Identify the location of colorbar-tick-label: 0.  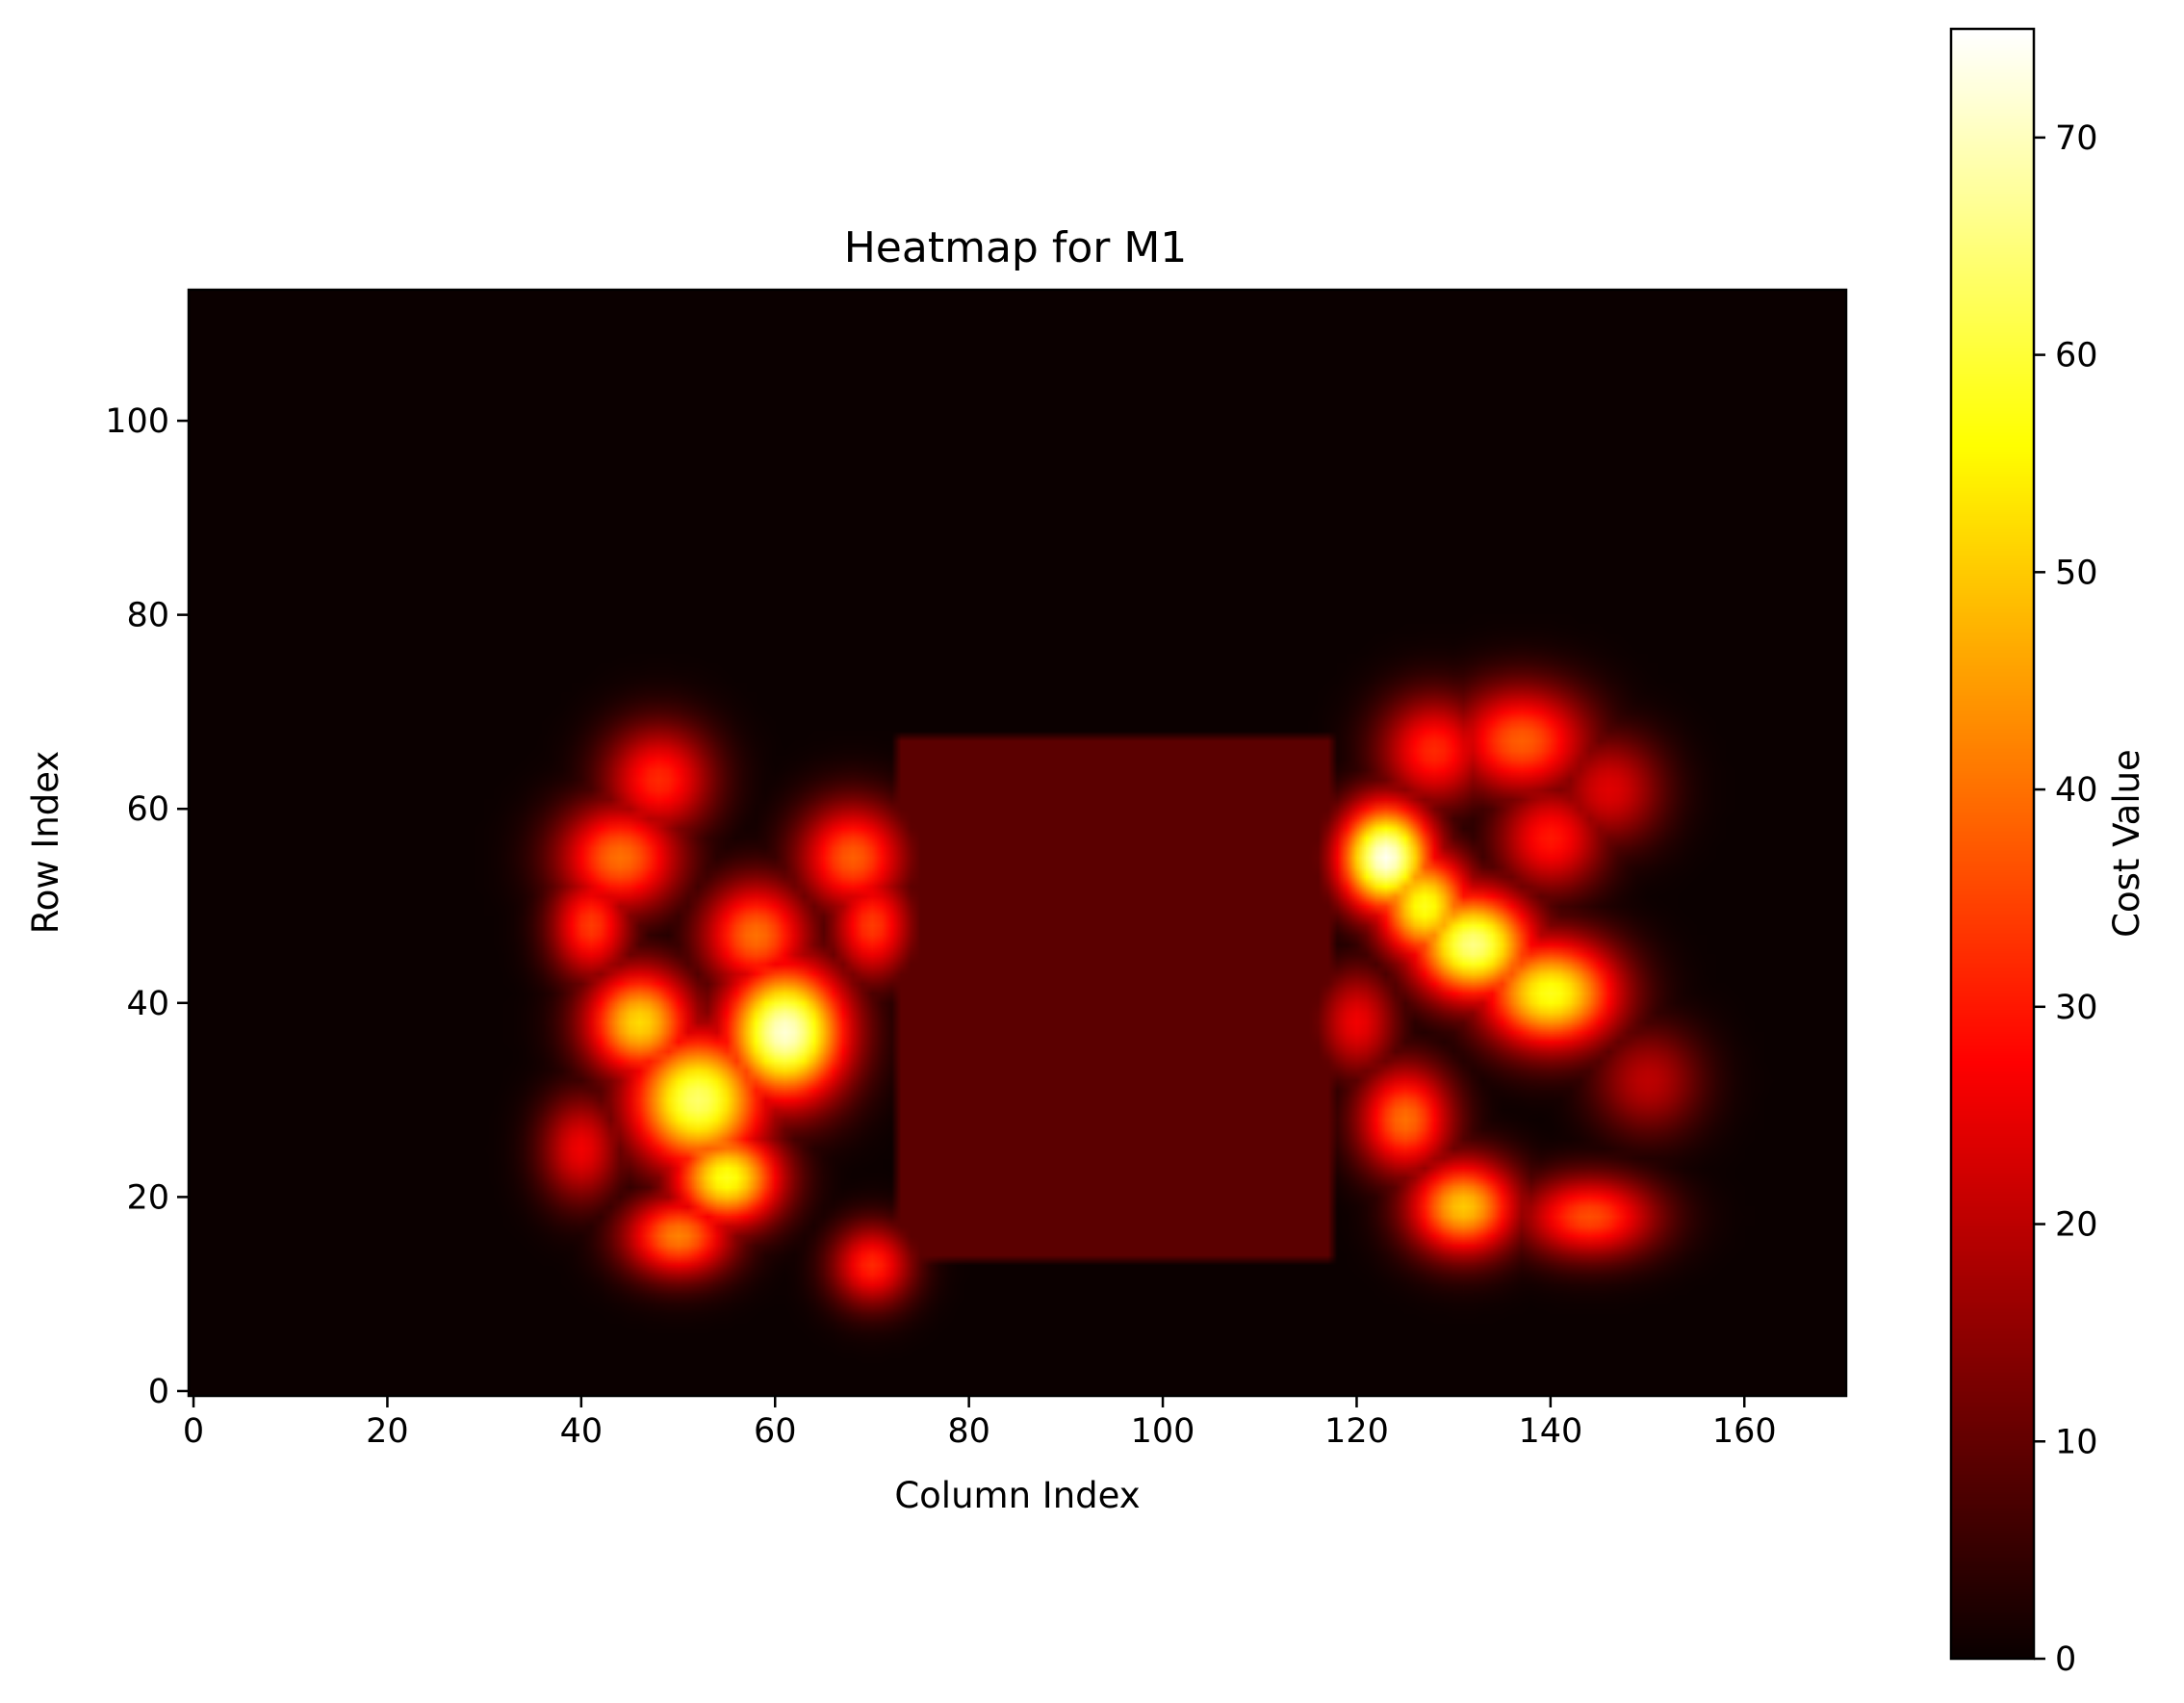
(2065, 1659).